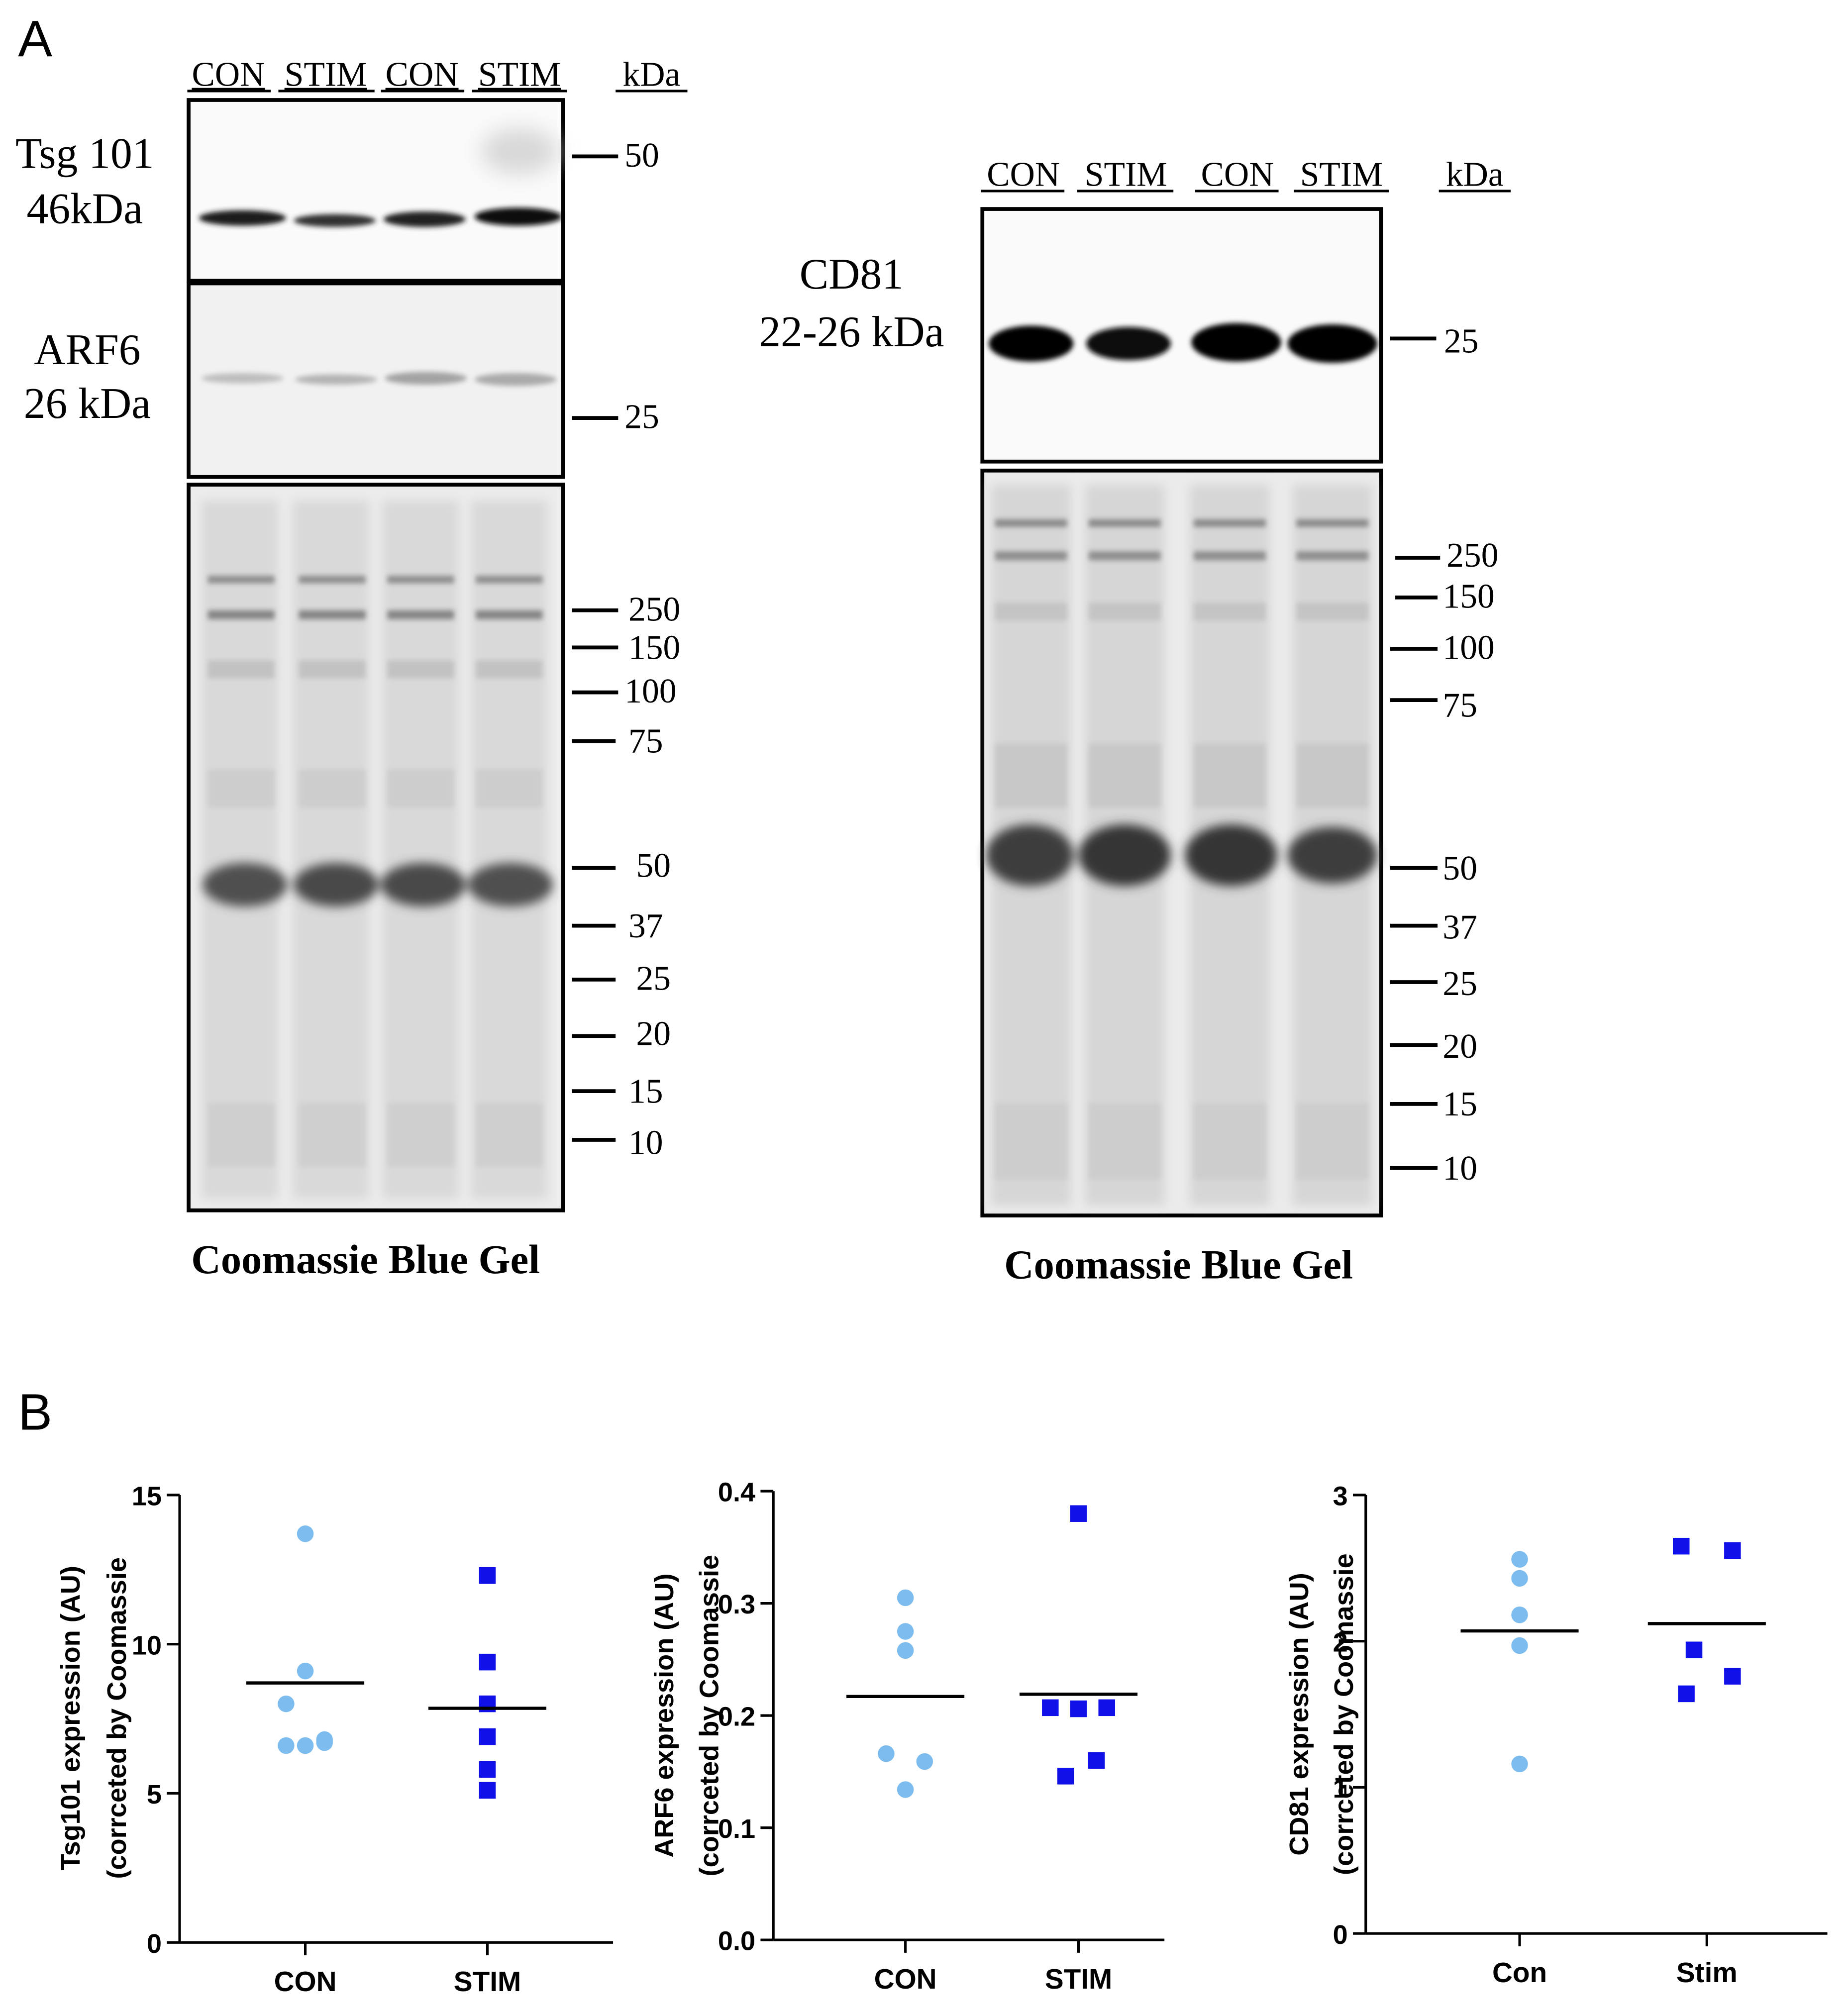 The width and height of the screenshot is (1848, 2013). I want to click on y-axis-label: CD81 expression (AU), so click(1299, 1714).